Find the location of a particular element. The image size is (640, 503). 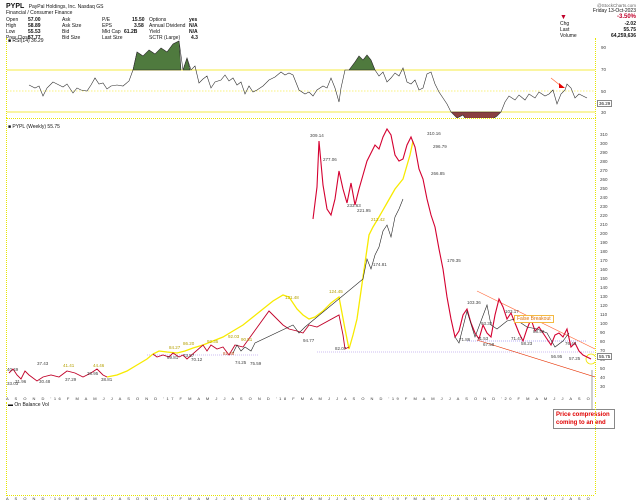

svg-text: 71.53 is located at coordinates (483, 338).